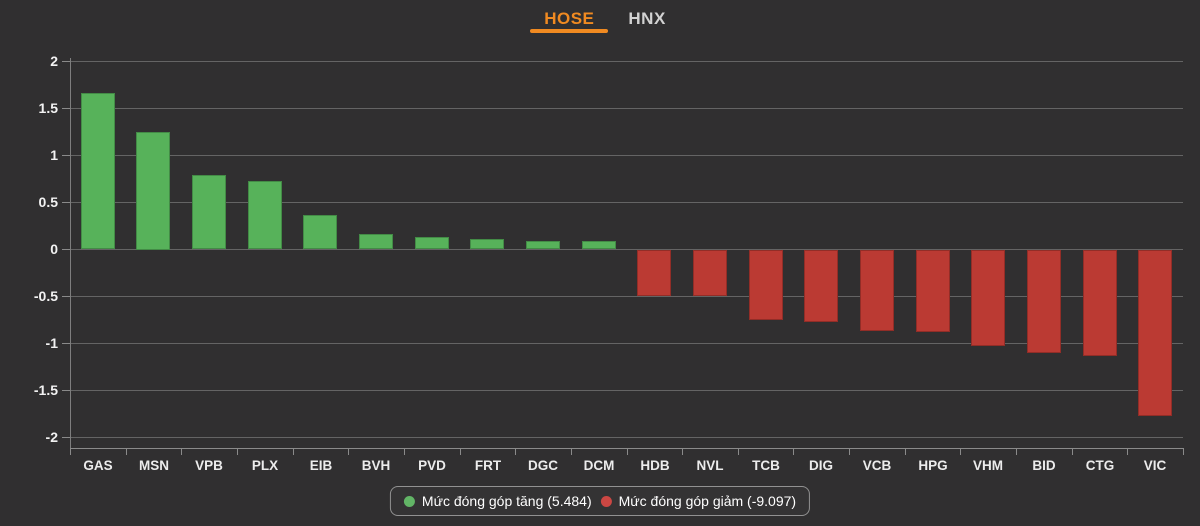  I want to click on bar-GAS, so click(98, 171).